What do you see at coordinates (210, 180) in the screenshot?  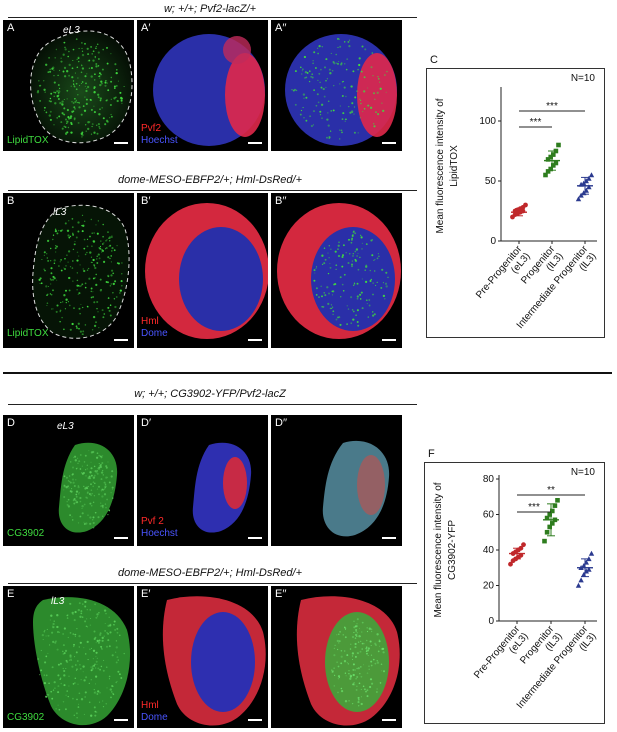 I see `genotype-label-b: dome-MESO-EBFP2/+; Hml-DsRed/+` at bounding box center [210, 180].